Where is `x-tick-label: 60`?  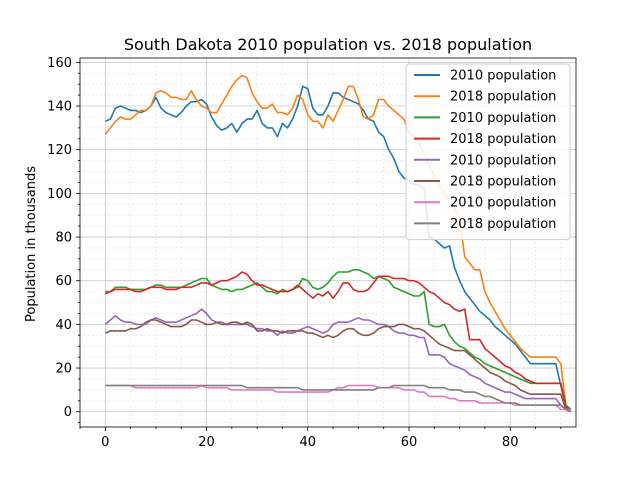 x-tick-label: 60 is located at coordinates (409, 442).